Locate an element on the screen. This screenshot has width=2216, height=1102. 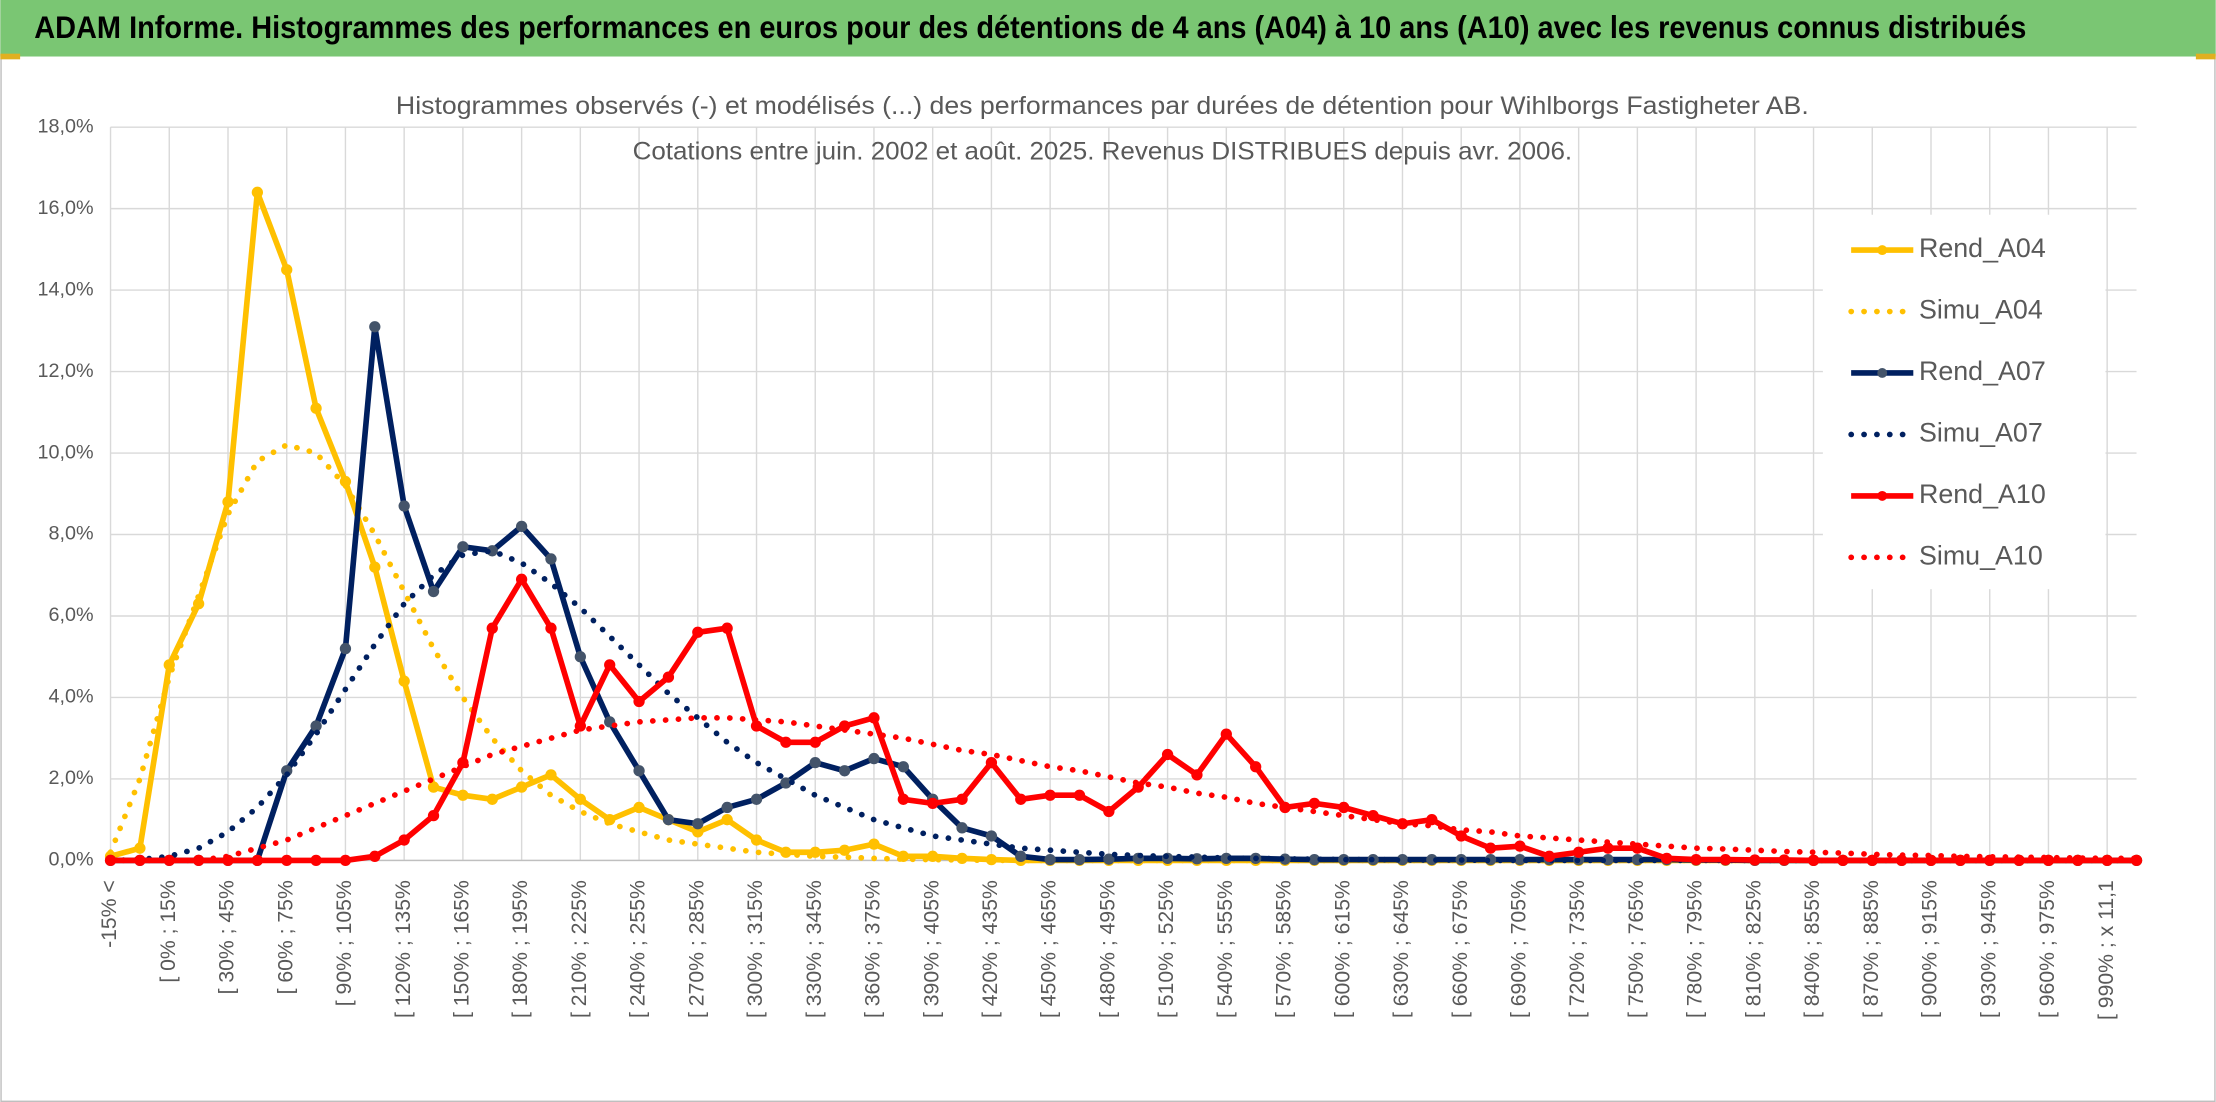
x-tick-label: [ 570% ; 585% is located at coordinates (1284, 949).